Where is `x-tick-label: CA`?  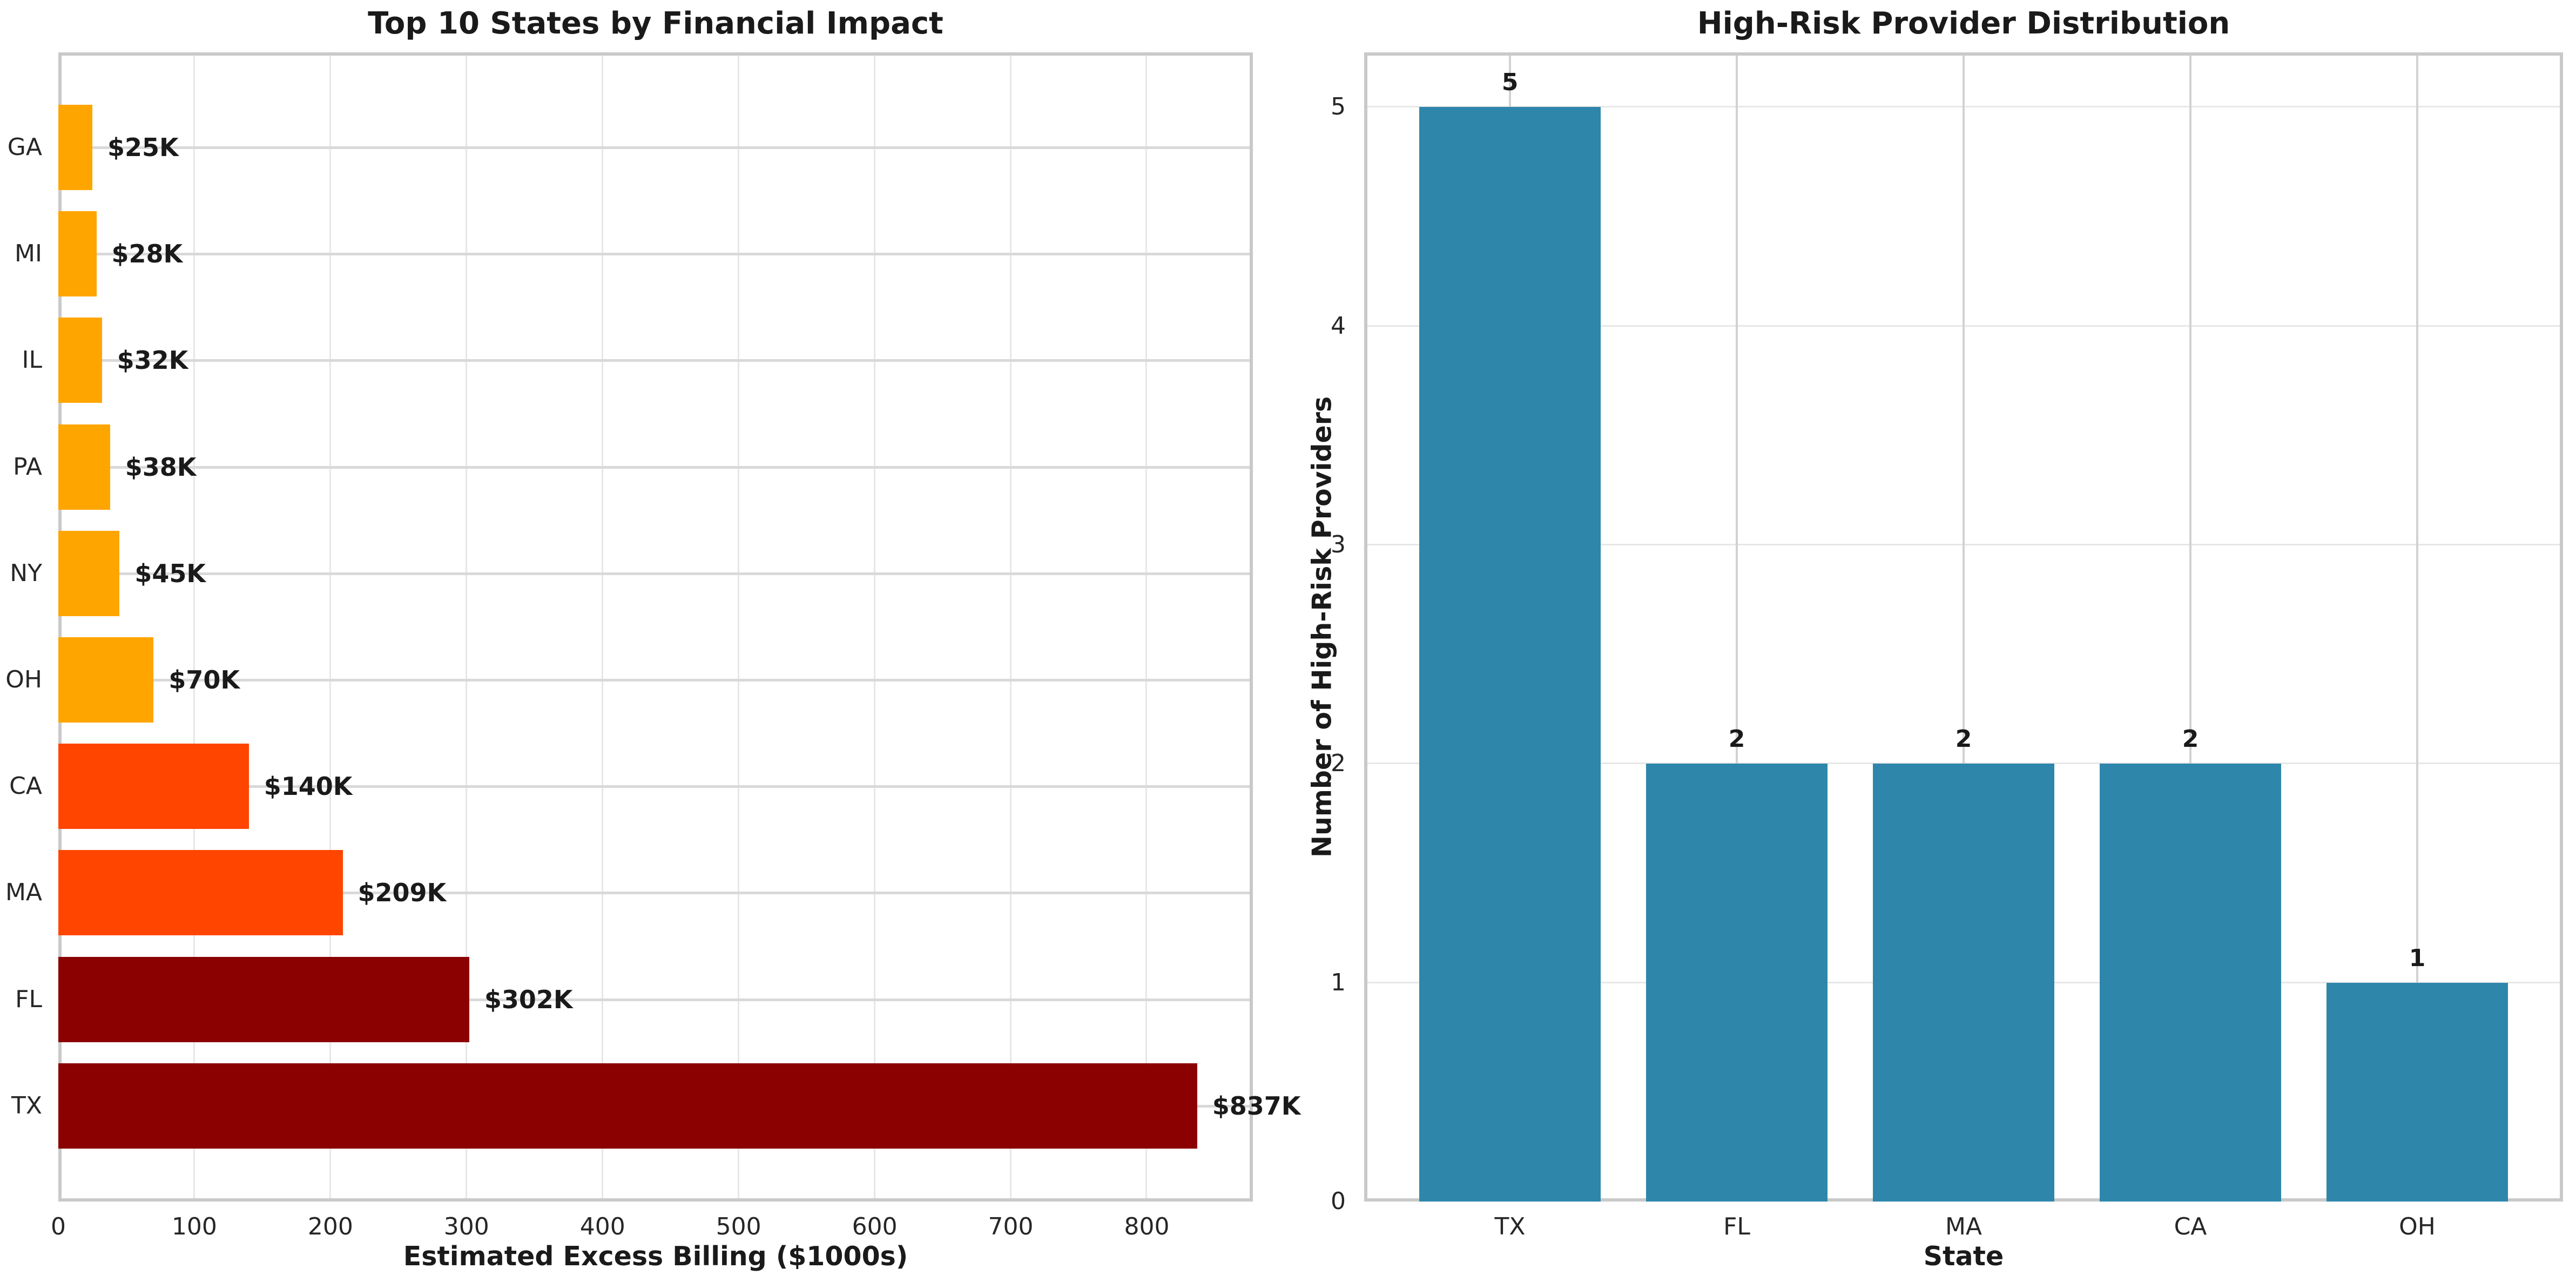
x-tick-label: CA is located at coordinates (2190, 1226).